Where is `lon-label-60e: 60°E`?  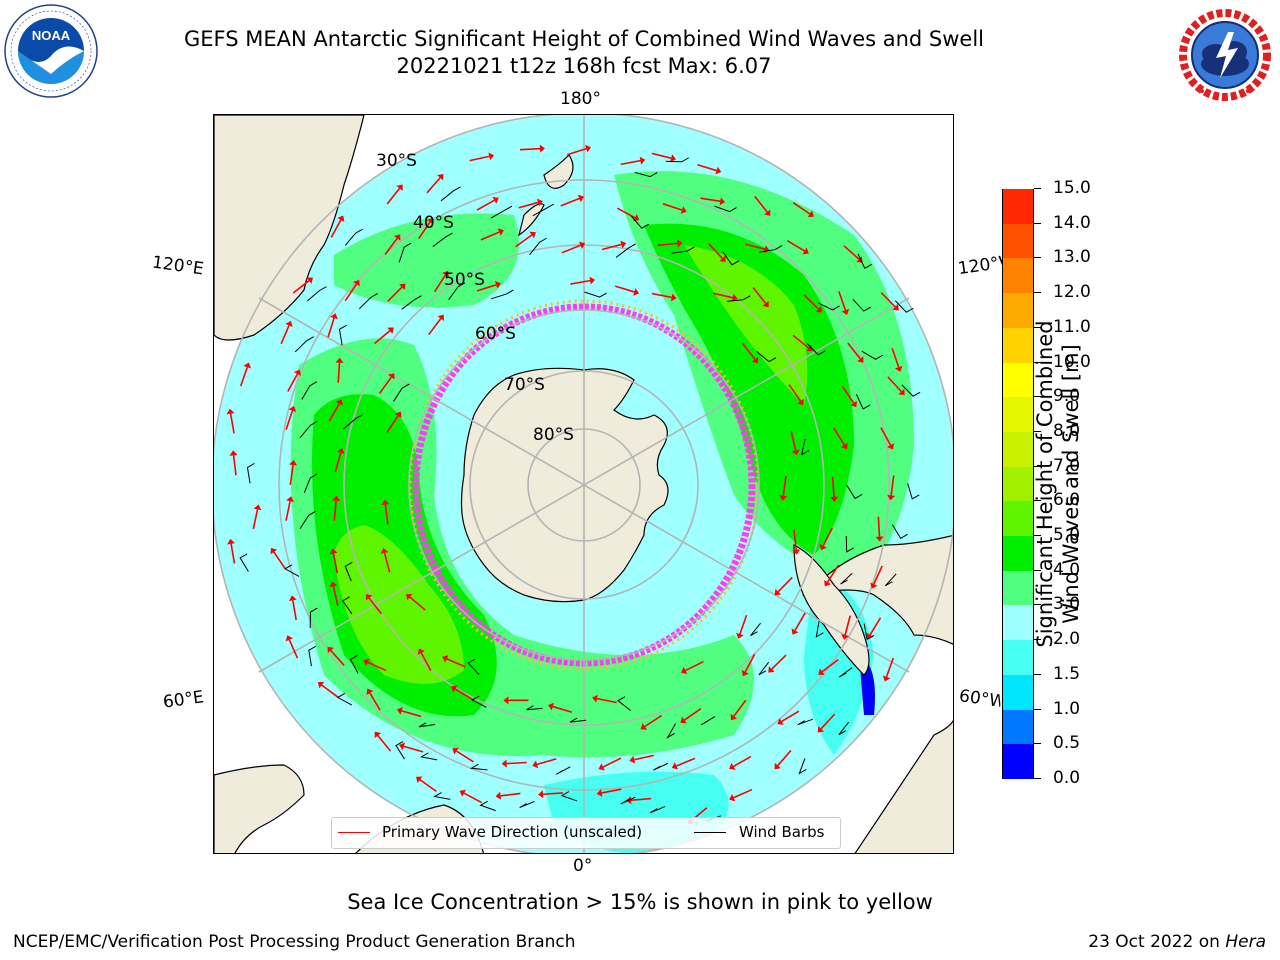 lon-label-60e: 60°E is located at coordinates (183, 700).